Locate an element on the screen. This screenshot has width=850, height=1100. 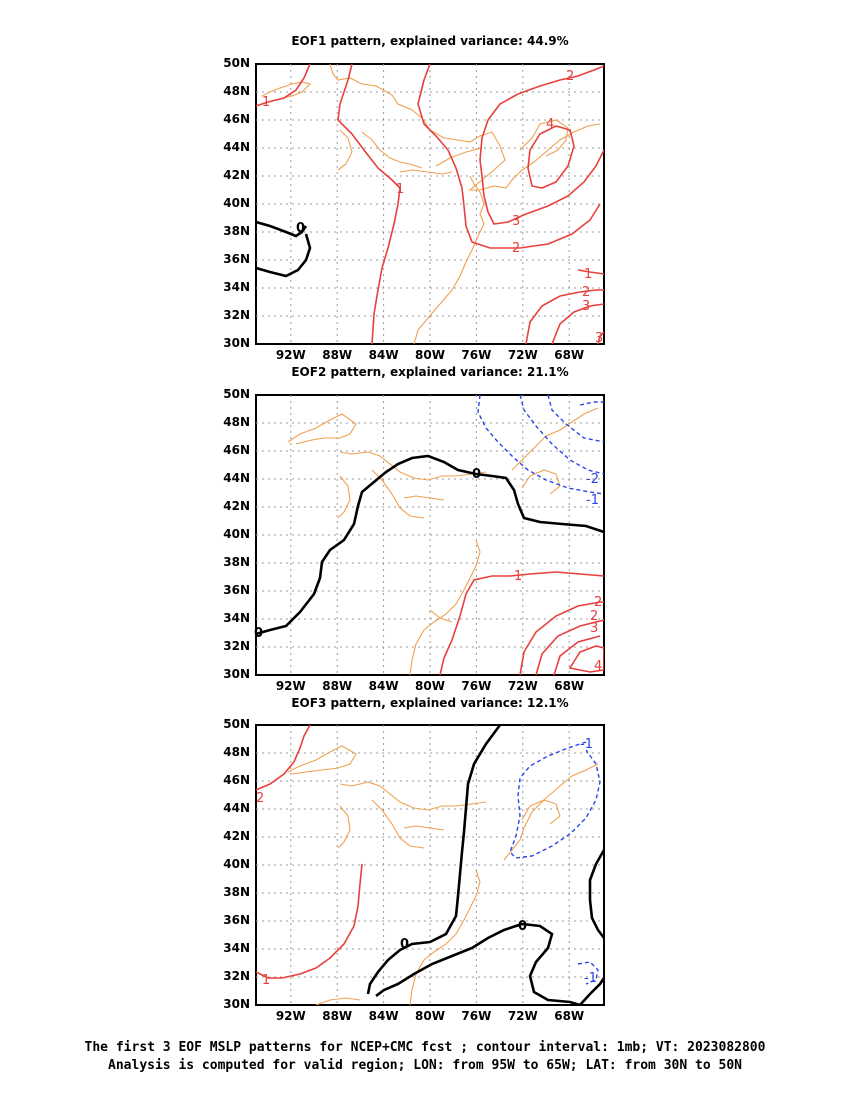
eof3-map-content is located at coordinates (430, 865).